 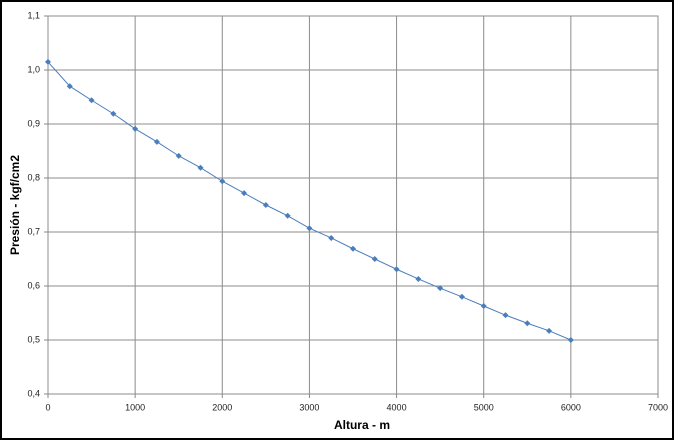 I want to click on y-tick-label: 0,6, so click(x=33, y=285).